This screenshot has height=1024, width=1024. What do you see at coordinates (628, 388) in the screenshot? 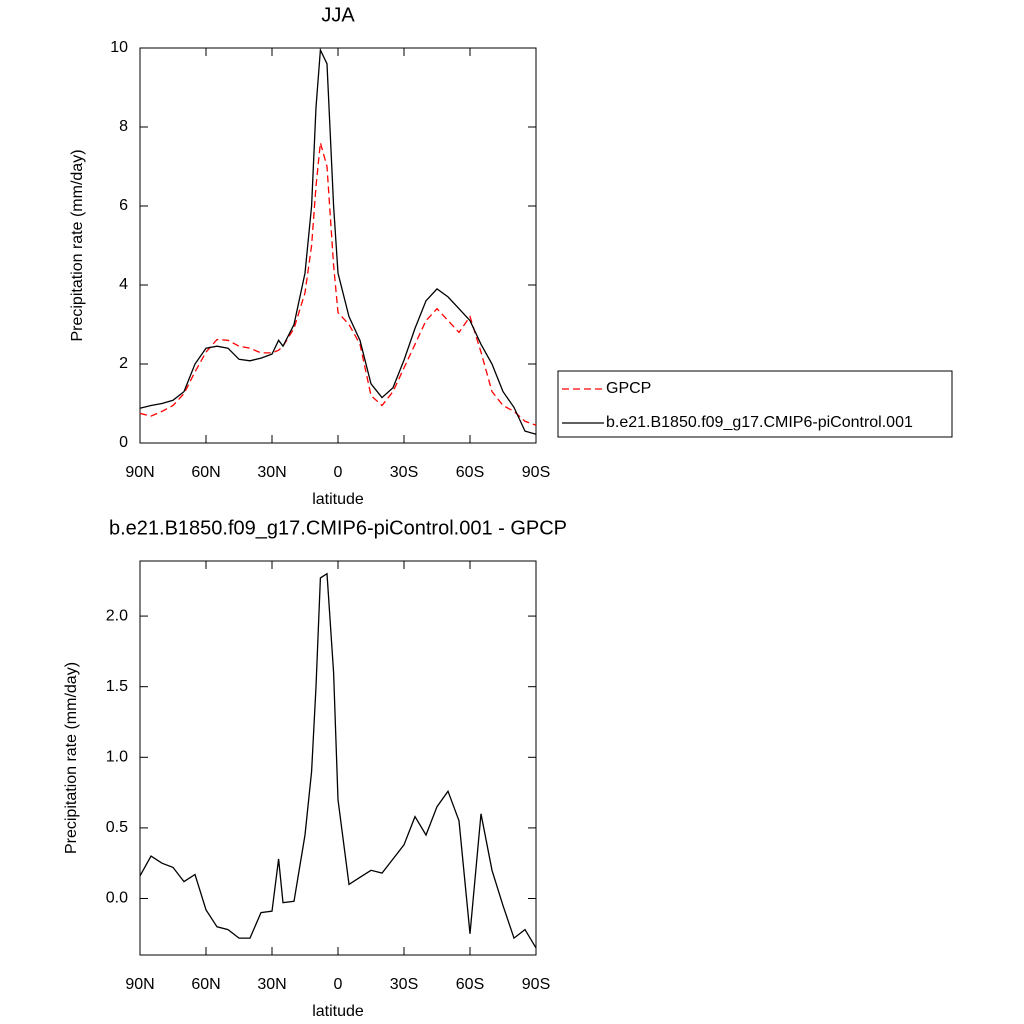
I see `legend-label: GPCP` at bounding box center [628, 388].